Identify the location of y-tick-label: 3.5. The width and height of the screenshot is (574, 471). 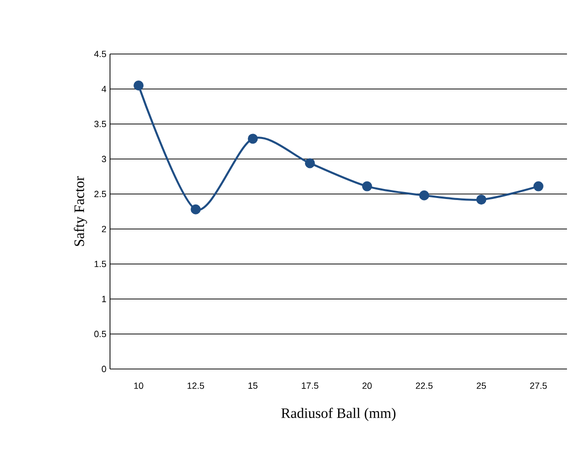
(100, 124).